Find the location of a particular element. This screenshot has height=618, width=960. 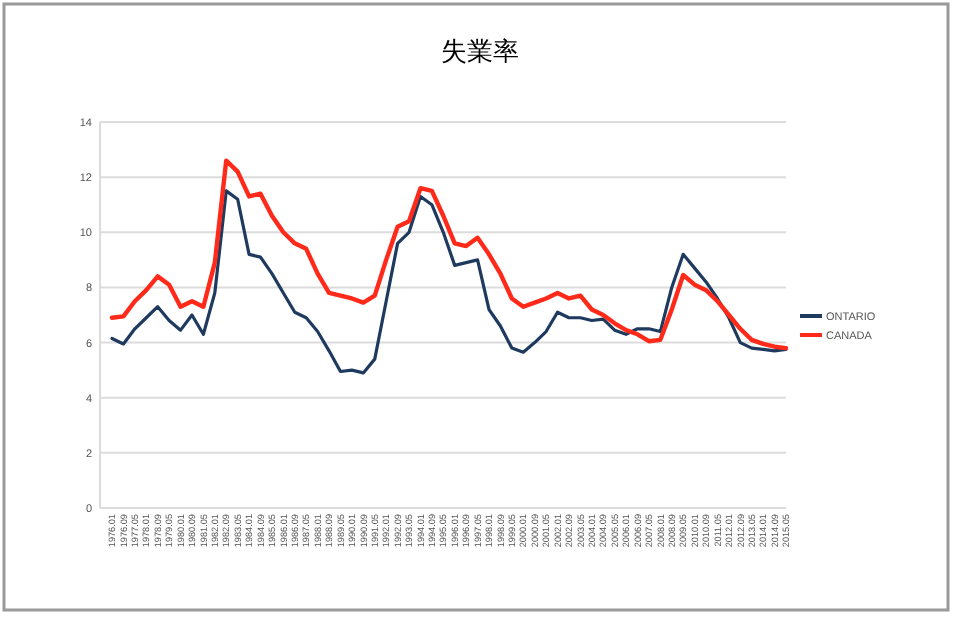

chart-title: 失業率 is located at coordinates (480, 51).